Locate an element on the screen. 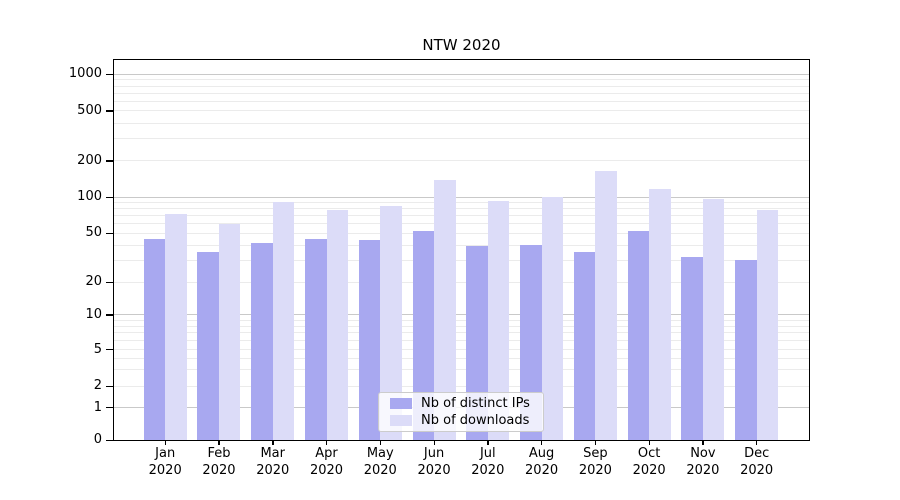 The image size is (900, 500). bar-ips-jan is located at coordinates (154, 339).